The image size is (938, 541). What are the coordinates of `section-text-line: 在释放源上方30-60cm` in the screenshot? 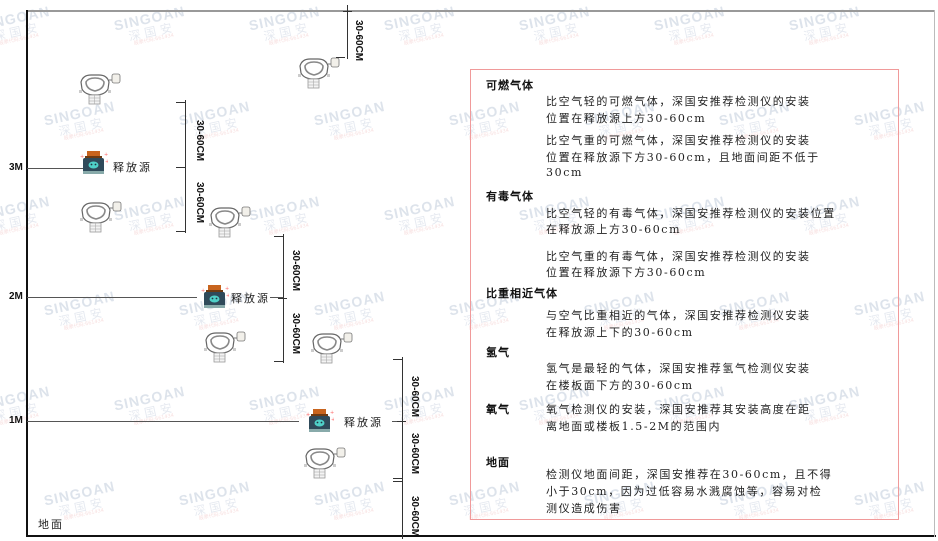 It's located at (614, 229).